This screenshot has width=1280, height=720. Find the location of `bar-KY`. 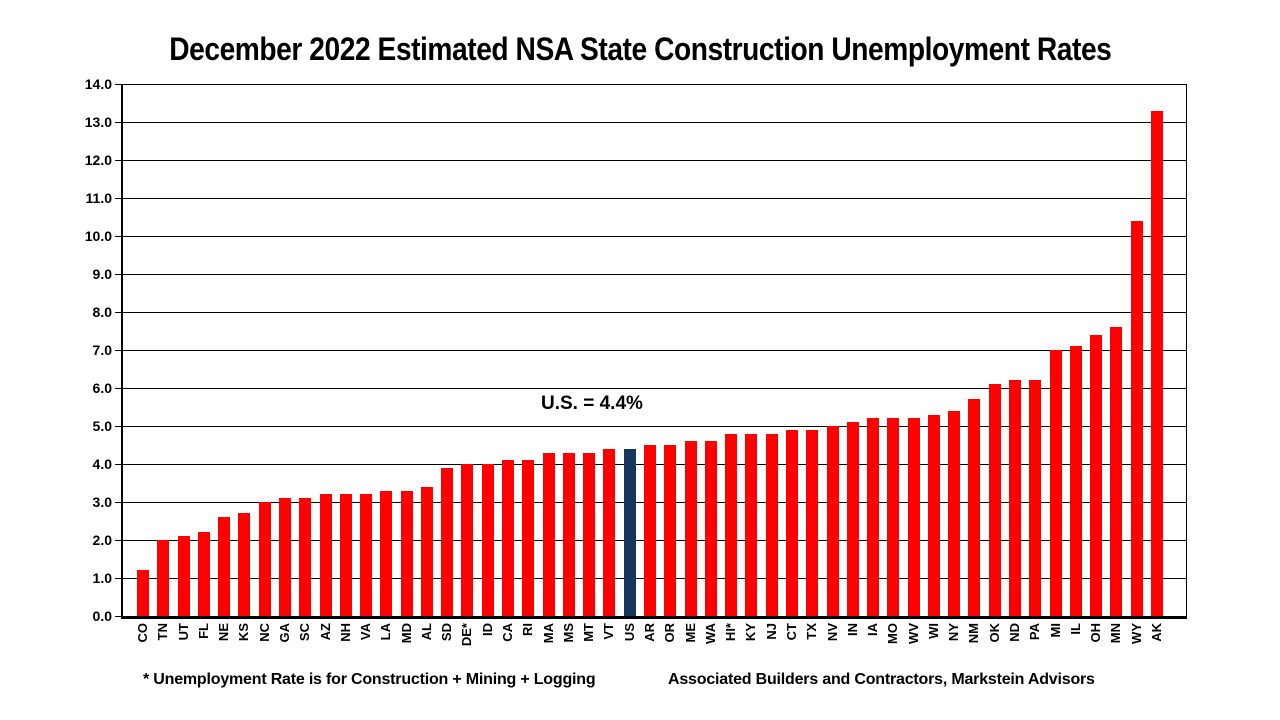

bar-KY is located at coordinates (751, 524).